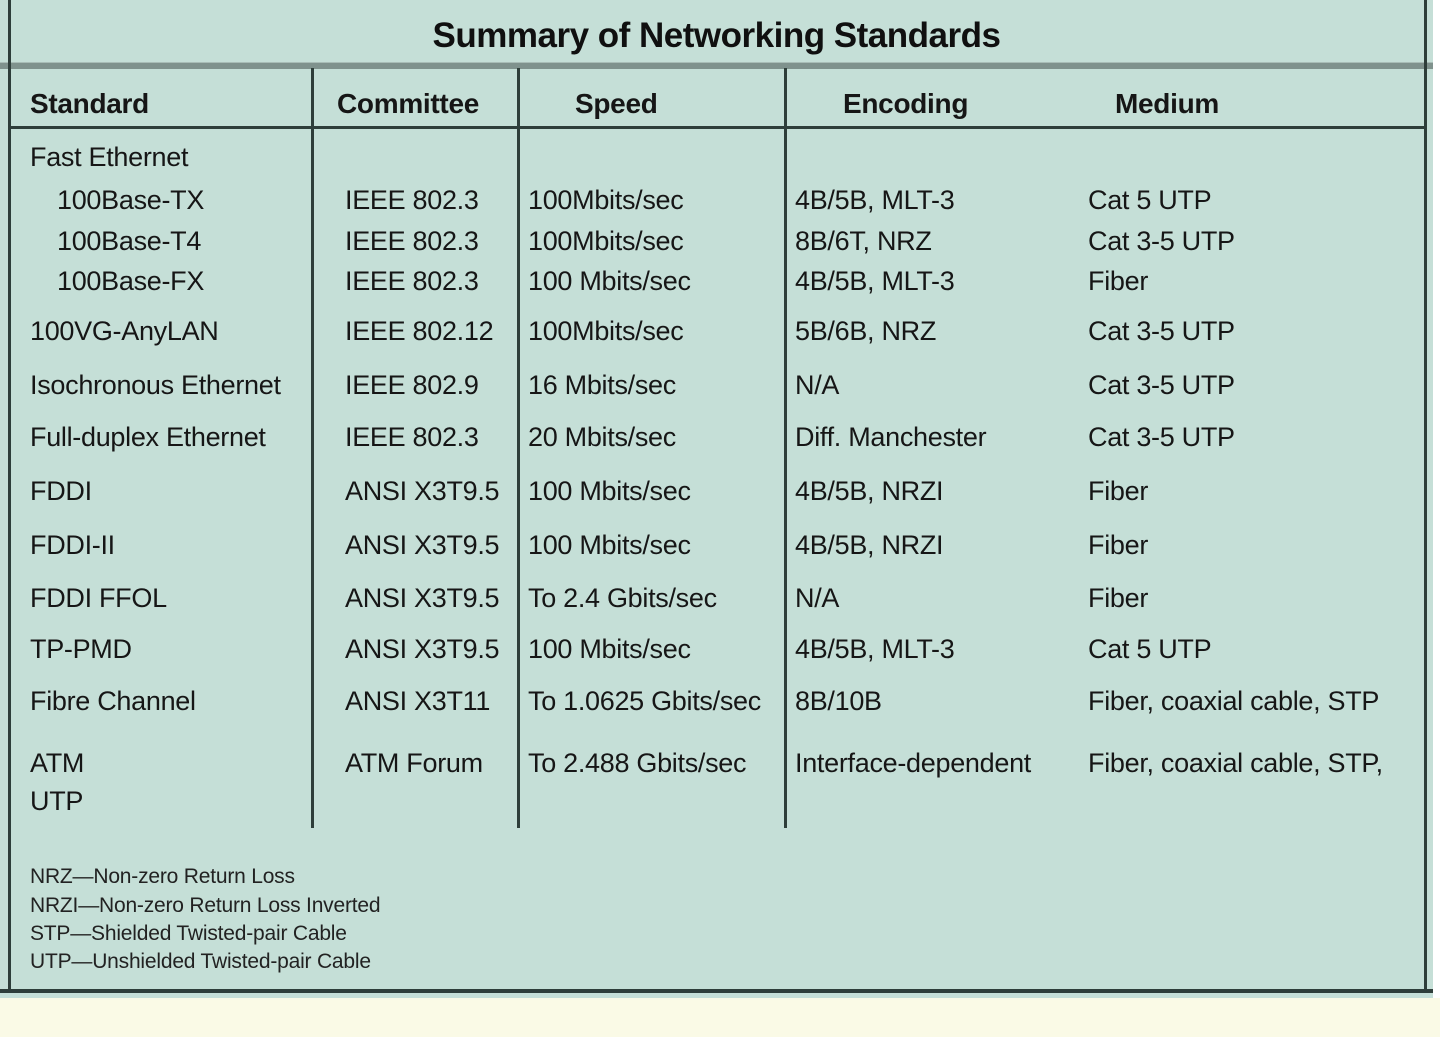 This screenshot has width=1440, height=1037. I want to click on cell-committee: IEEE 802.9, so click(412, 385).